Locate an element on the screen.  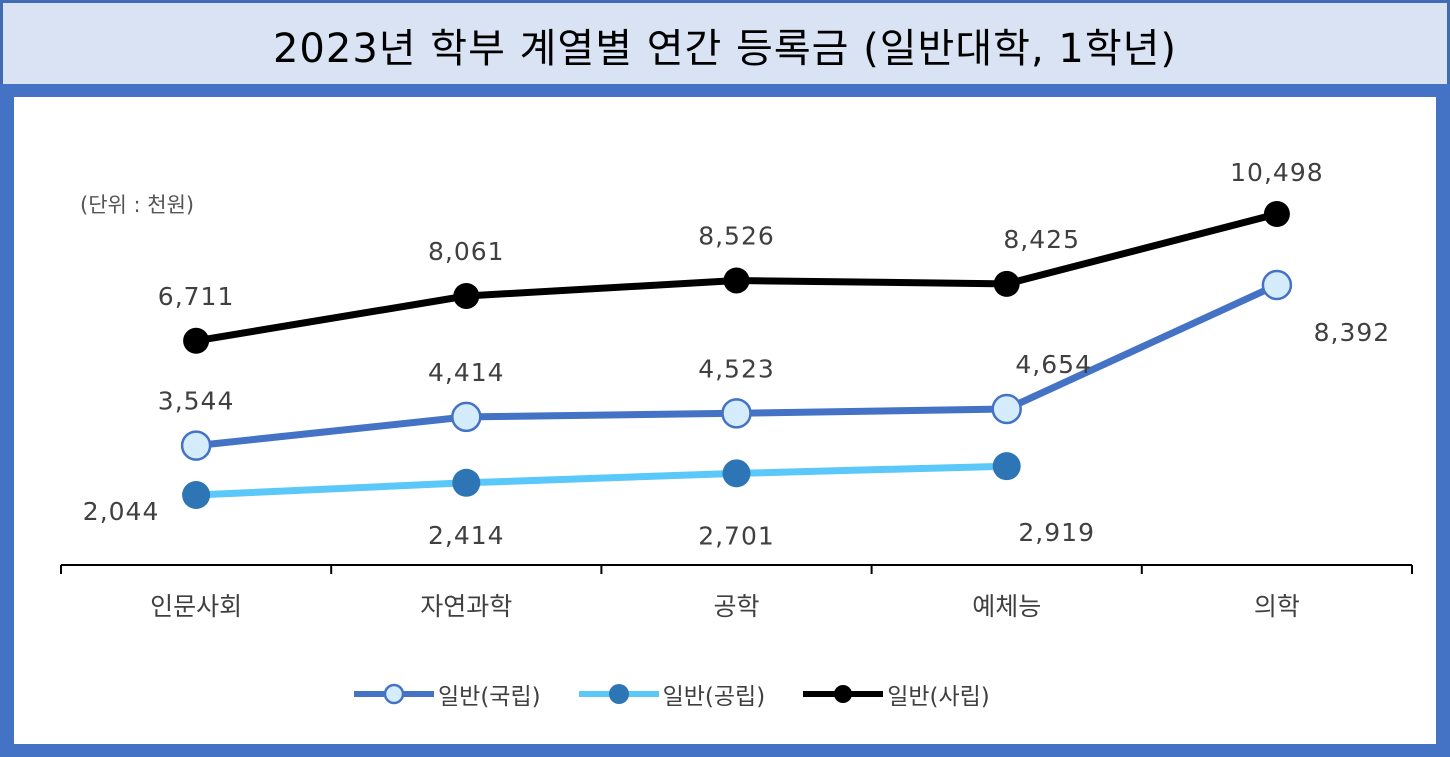
data-label-national: 4,523 is located at coordinates (736, 368).